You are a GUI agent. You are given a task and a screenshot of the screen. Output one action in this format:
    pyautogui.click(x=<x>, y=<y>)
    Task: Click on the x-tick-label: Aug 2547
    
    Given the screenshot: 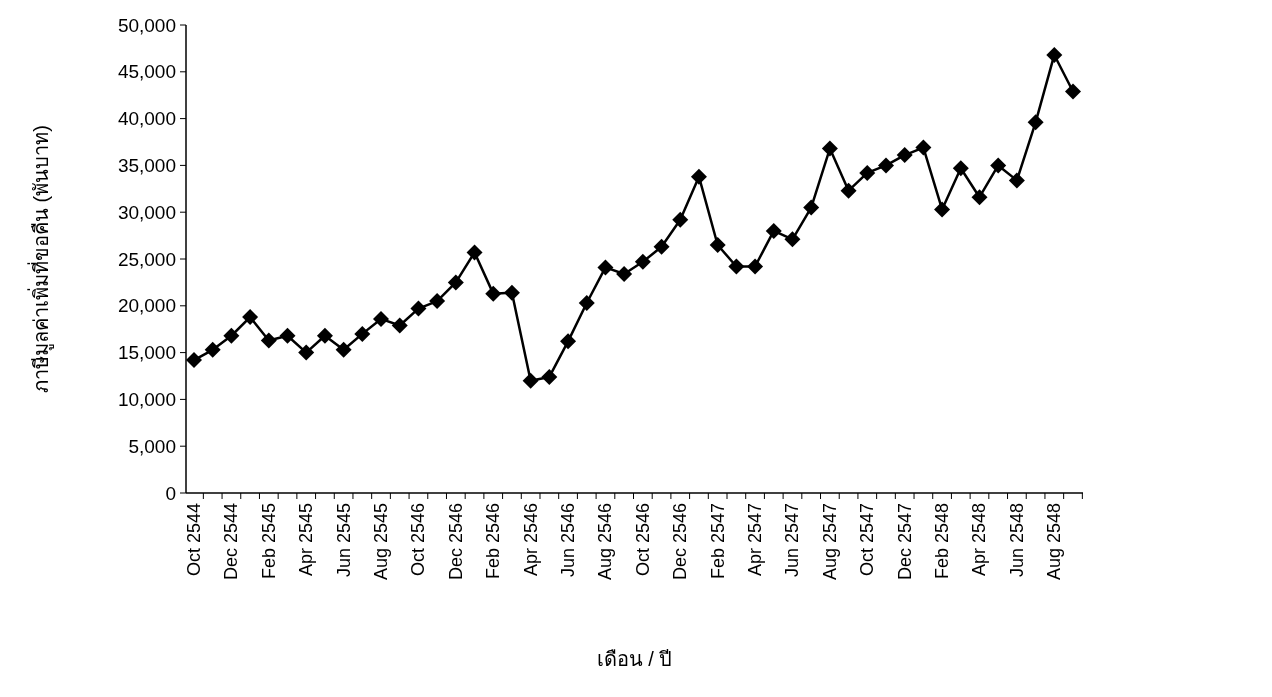 What is the action you would take?
    pyautogui.click(x=829, y=542)
    